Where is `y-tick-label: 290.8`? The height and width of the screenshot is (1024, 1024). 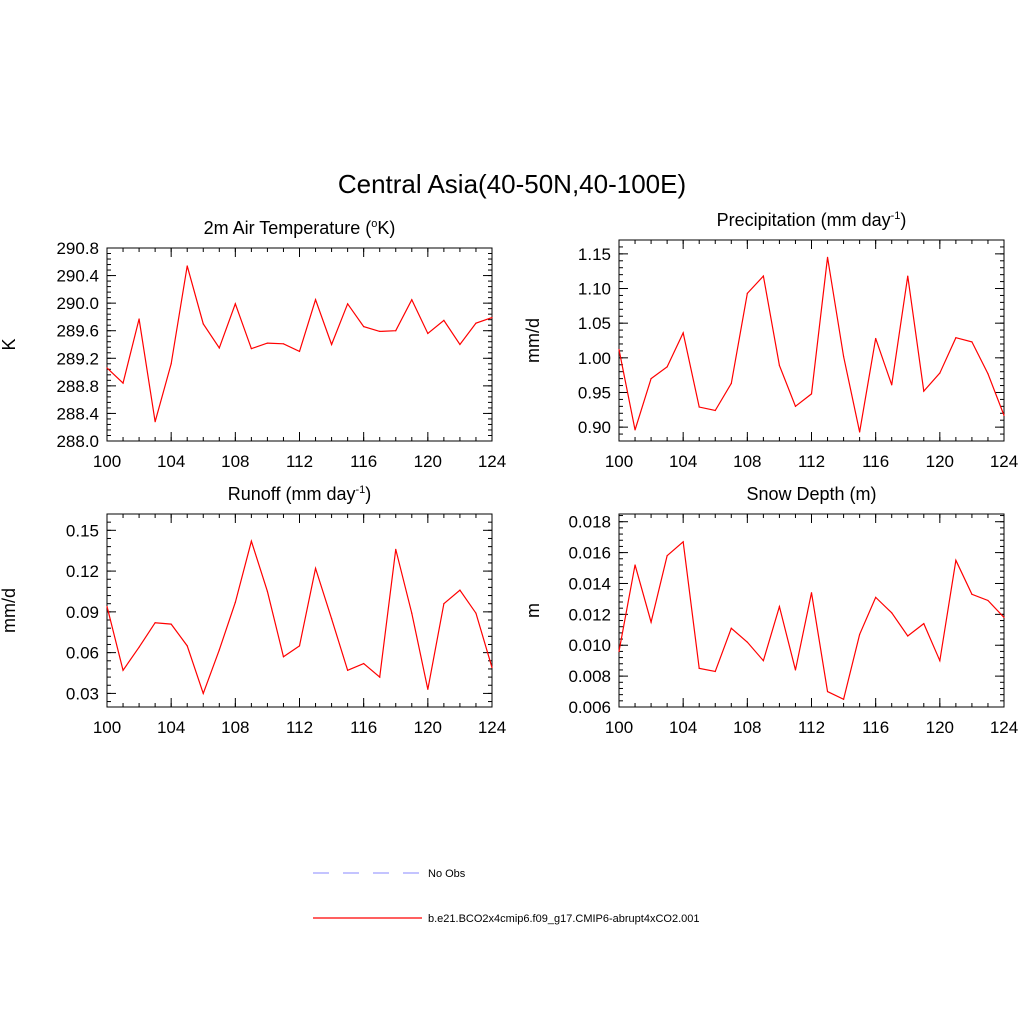 y-tick-label: 290.8 is located at coordinates (77, 248).